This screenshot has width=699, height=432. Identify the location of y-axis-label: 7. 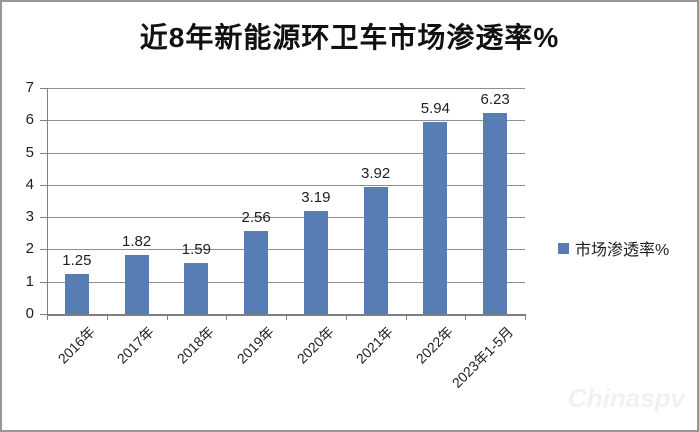
(29, 87).